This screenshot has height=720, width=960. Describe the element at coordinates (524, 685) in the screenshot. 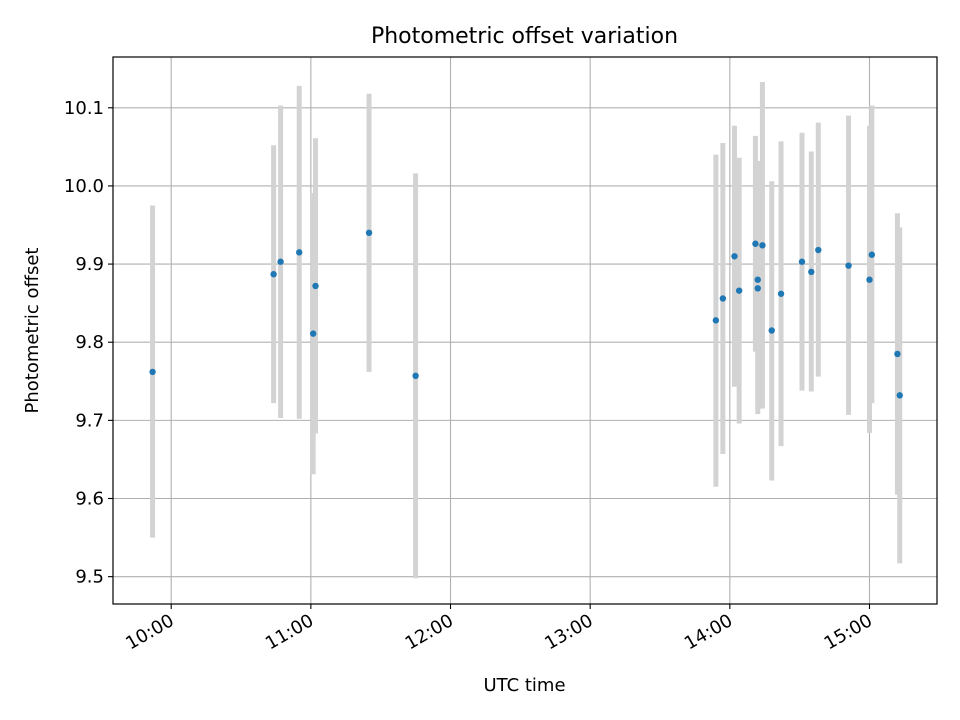

I see `x-axis-label: UTC time` at that location.